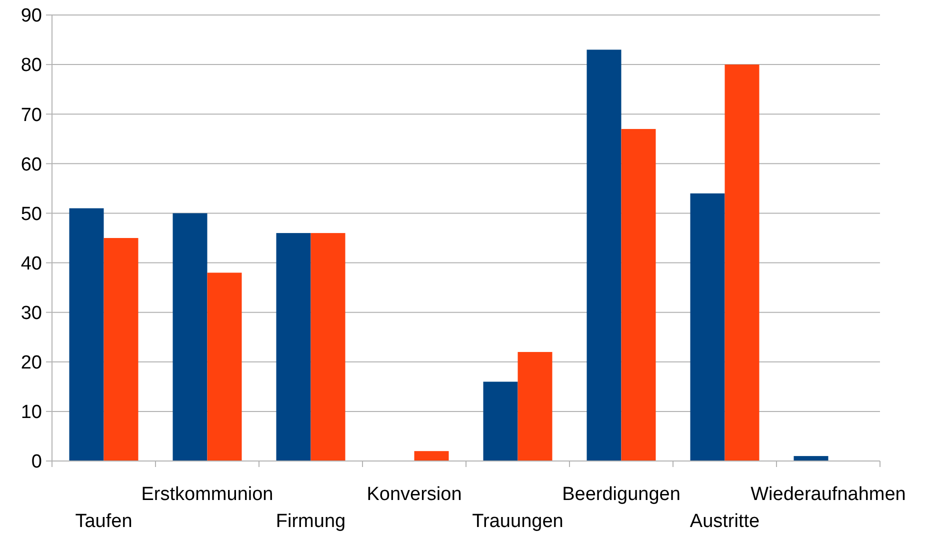  I want to click on y-tick-label: 70, so click(31, 115).